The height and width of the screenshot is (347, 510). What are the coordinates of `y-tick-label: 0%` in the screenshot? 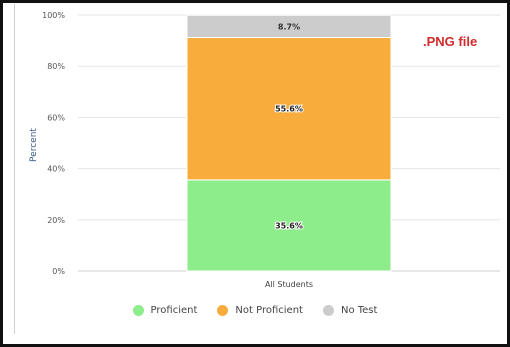 It's located at (58, 271).